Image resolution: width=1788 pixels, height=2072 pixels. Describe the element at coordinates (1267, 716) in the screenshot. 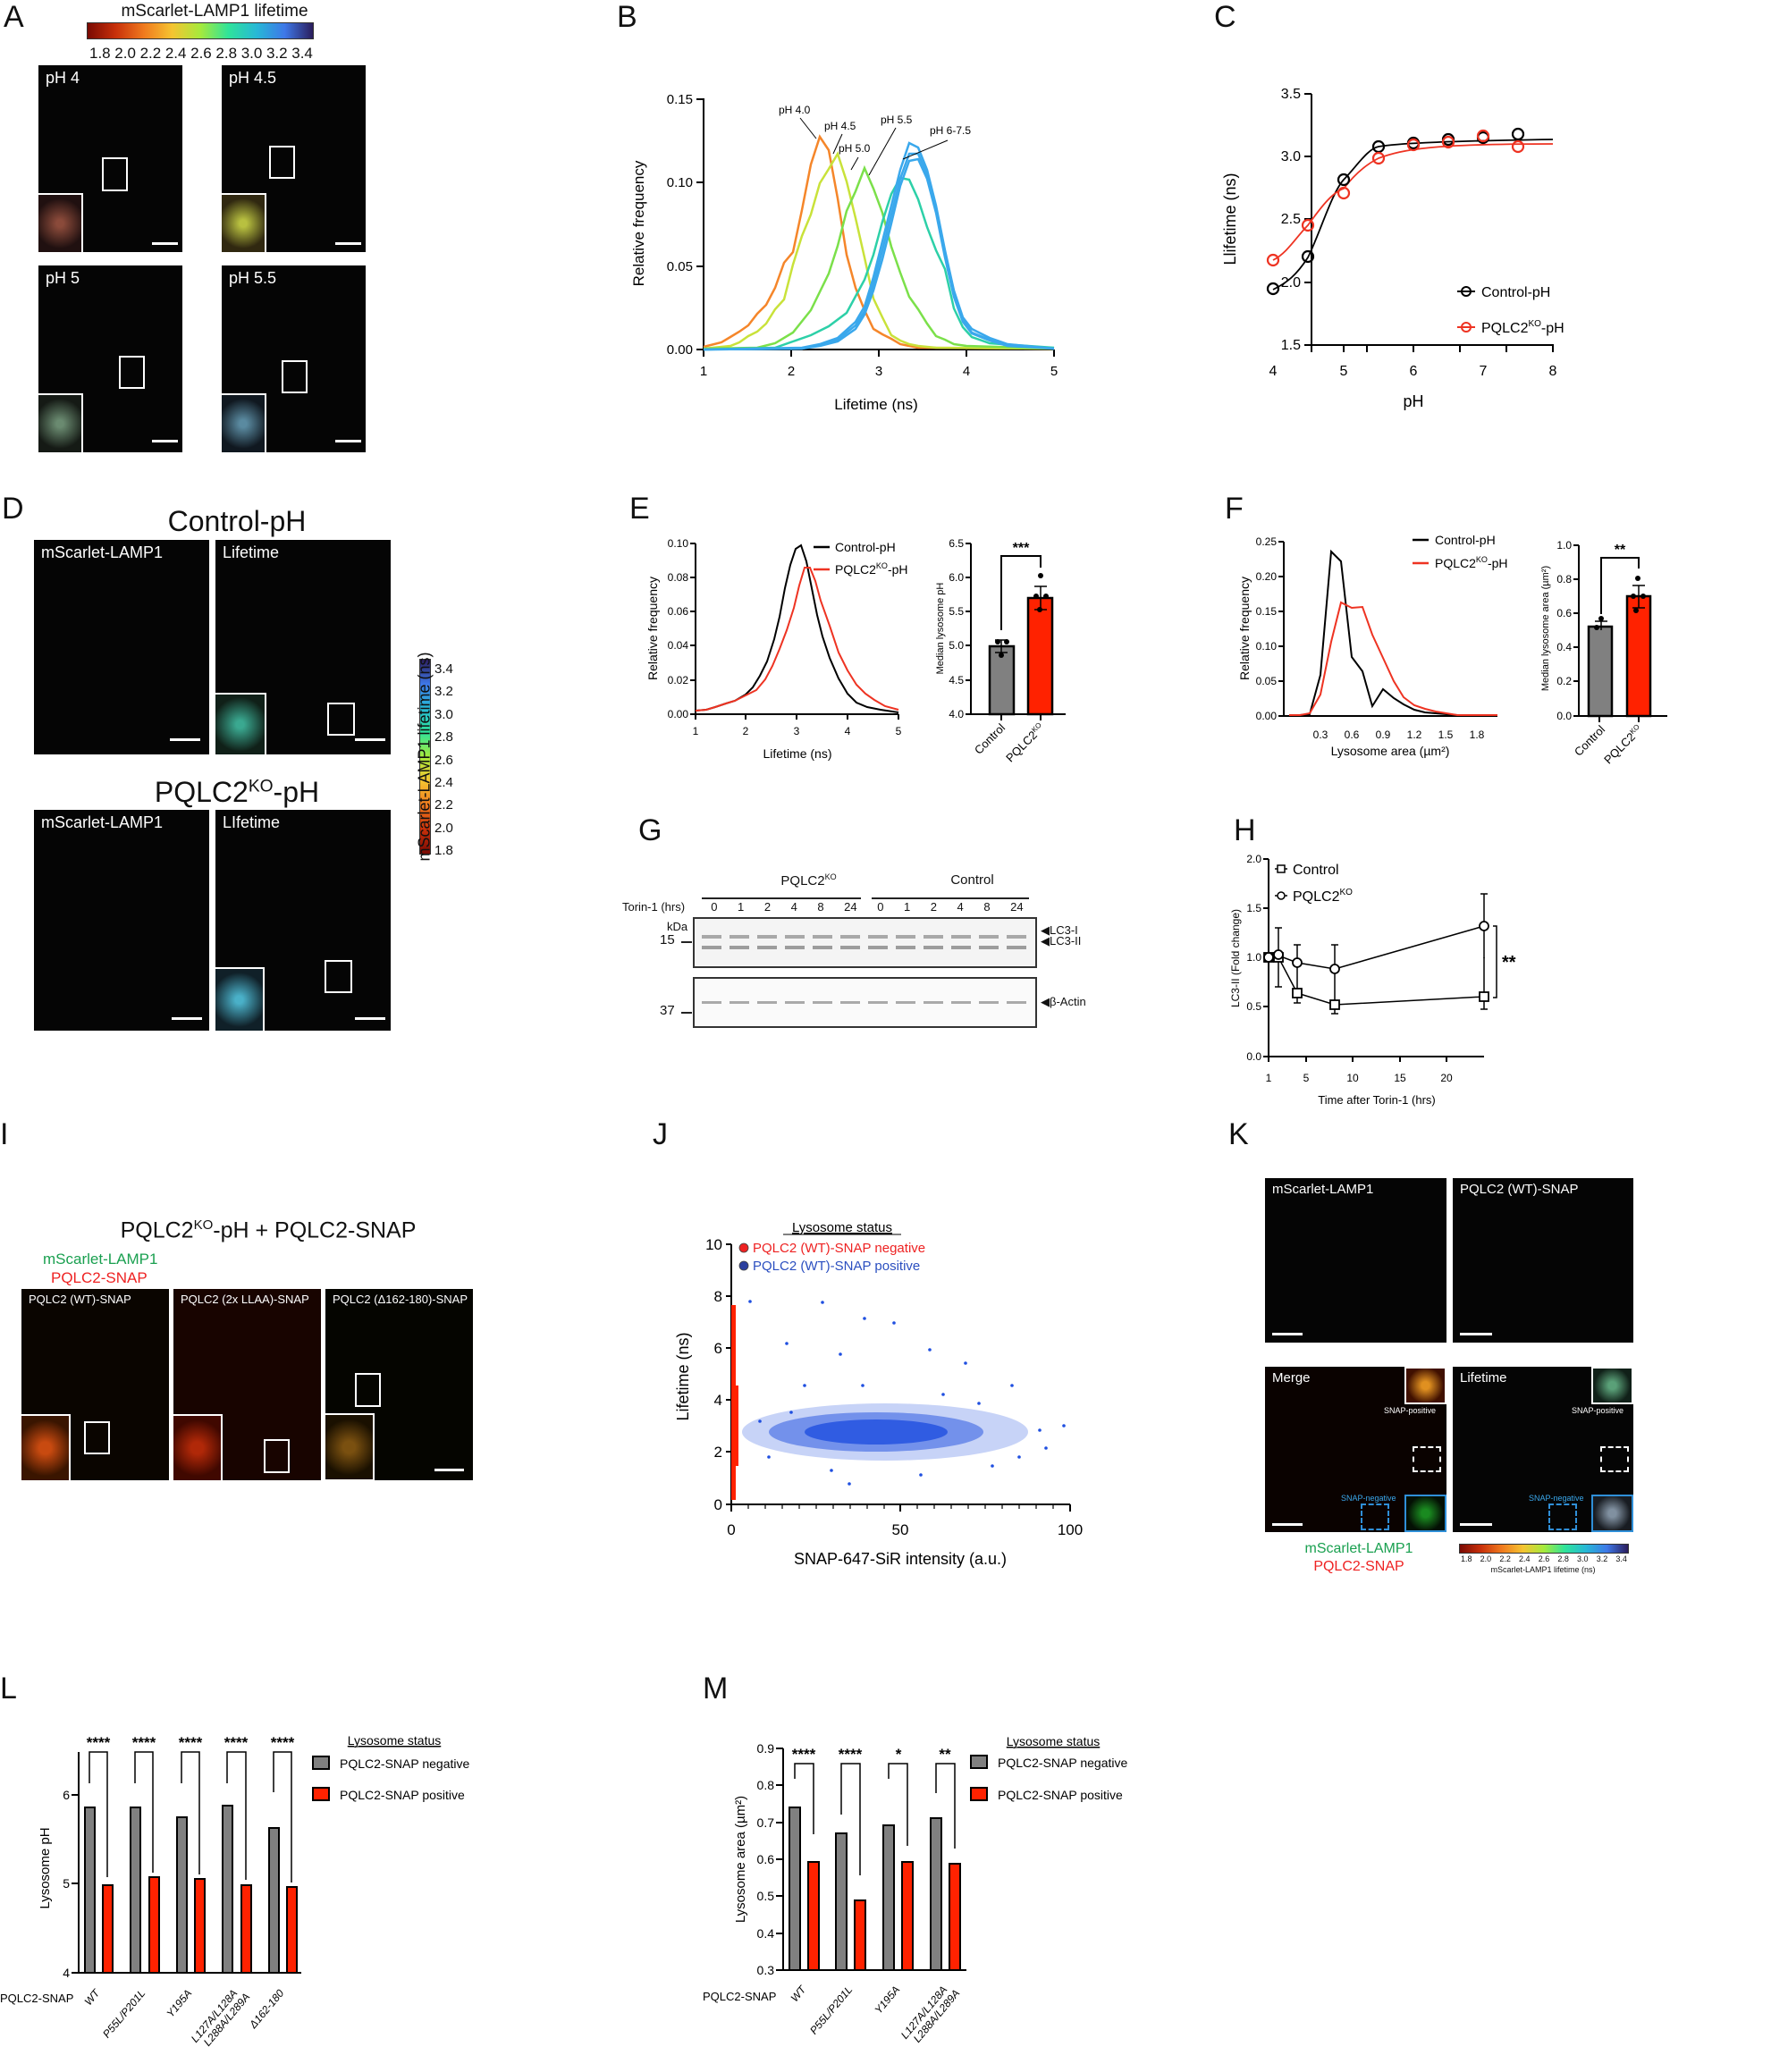

I see `y-tick: 0.00` at that location.